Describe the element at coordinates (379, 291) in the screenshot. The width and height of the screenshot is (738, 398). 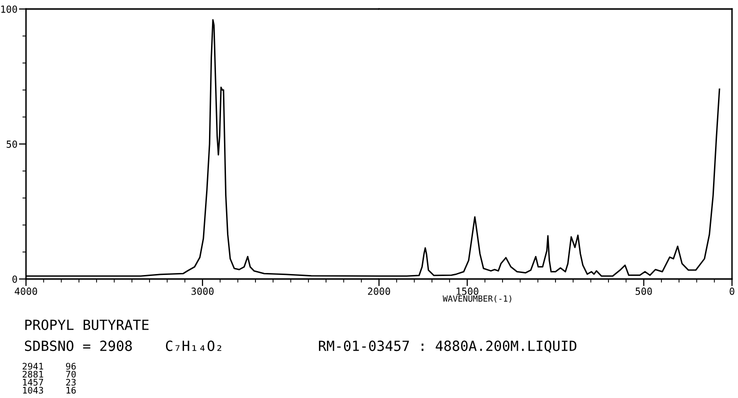
I see `x-tick-label: 2000` at that location.